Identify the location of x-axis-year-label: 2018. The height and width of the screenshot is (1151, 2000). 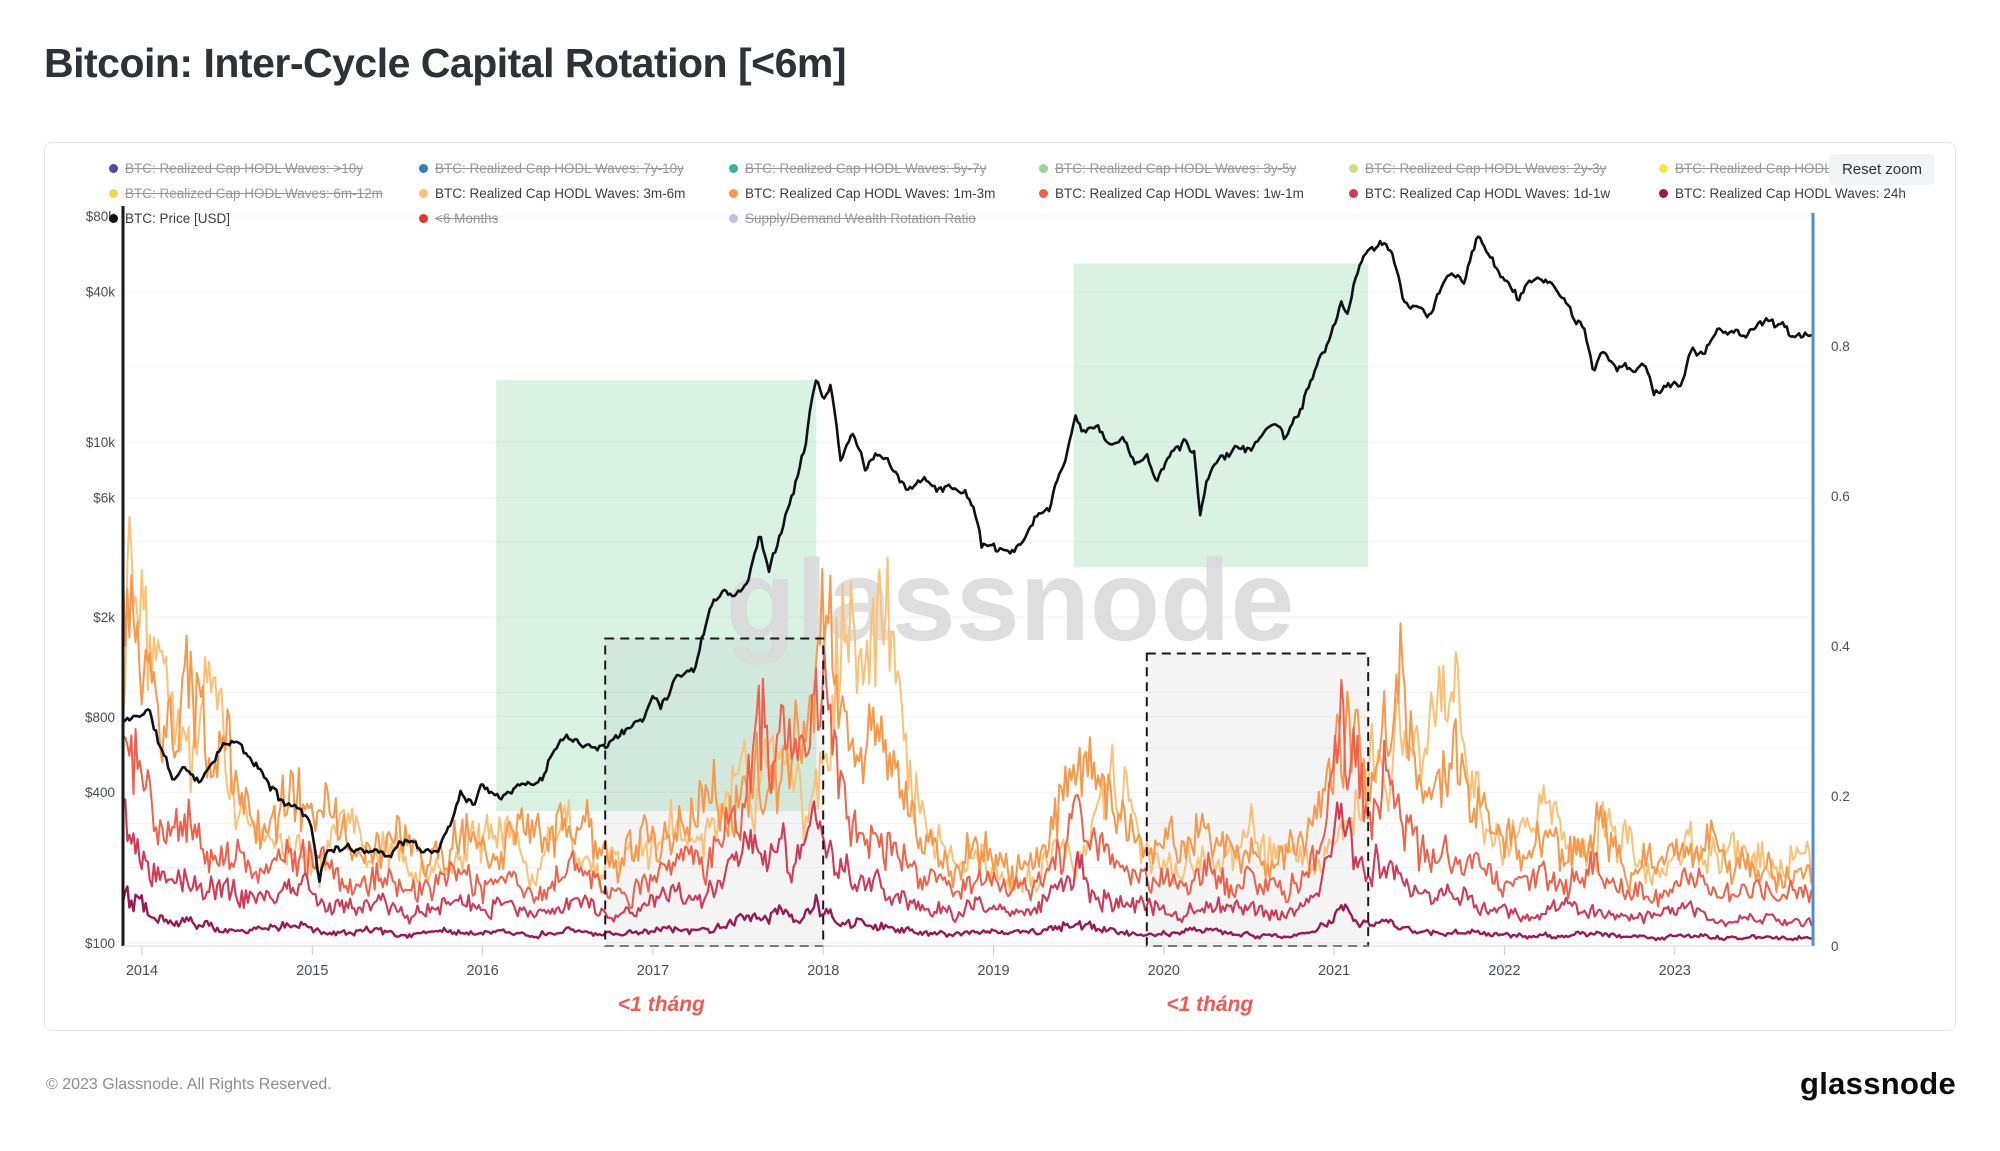
(823, 971).